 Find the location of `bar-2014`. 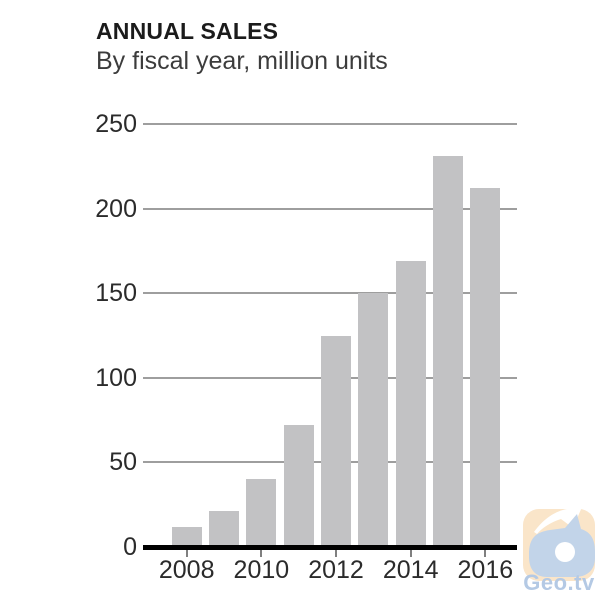

bar-2014 is located at coordinates (410, 404).